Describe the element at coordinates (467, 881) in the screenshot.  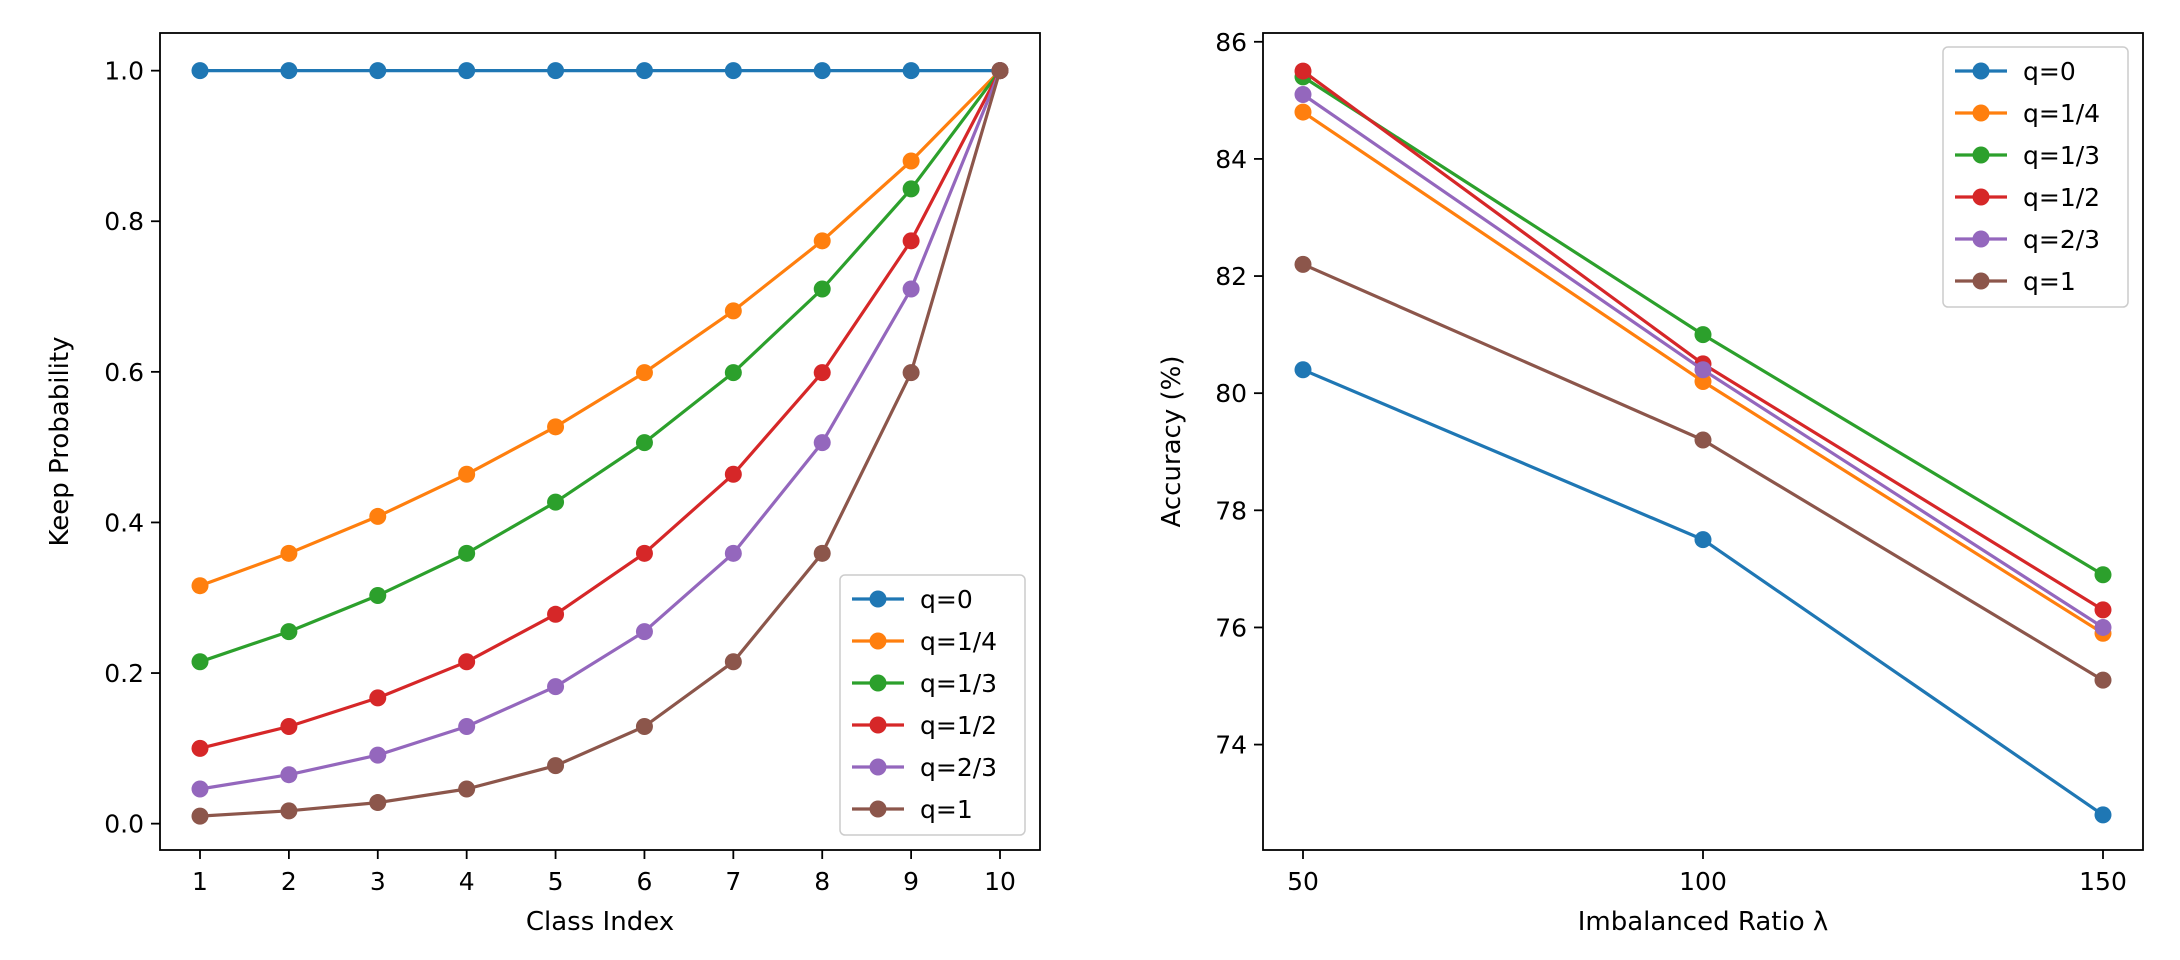
I see `x-tick-label: 4` at that location.